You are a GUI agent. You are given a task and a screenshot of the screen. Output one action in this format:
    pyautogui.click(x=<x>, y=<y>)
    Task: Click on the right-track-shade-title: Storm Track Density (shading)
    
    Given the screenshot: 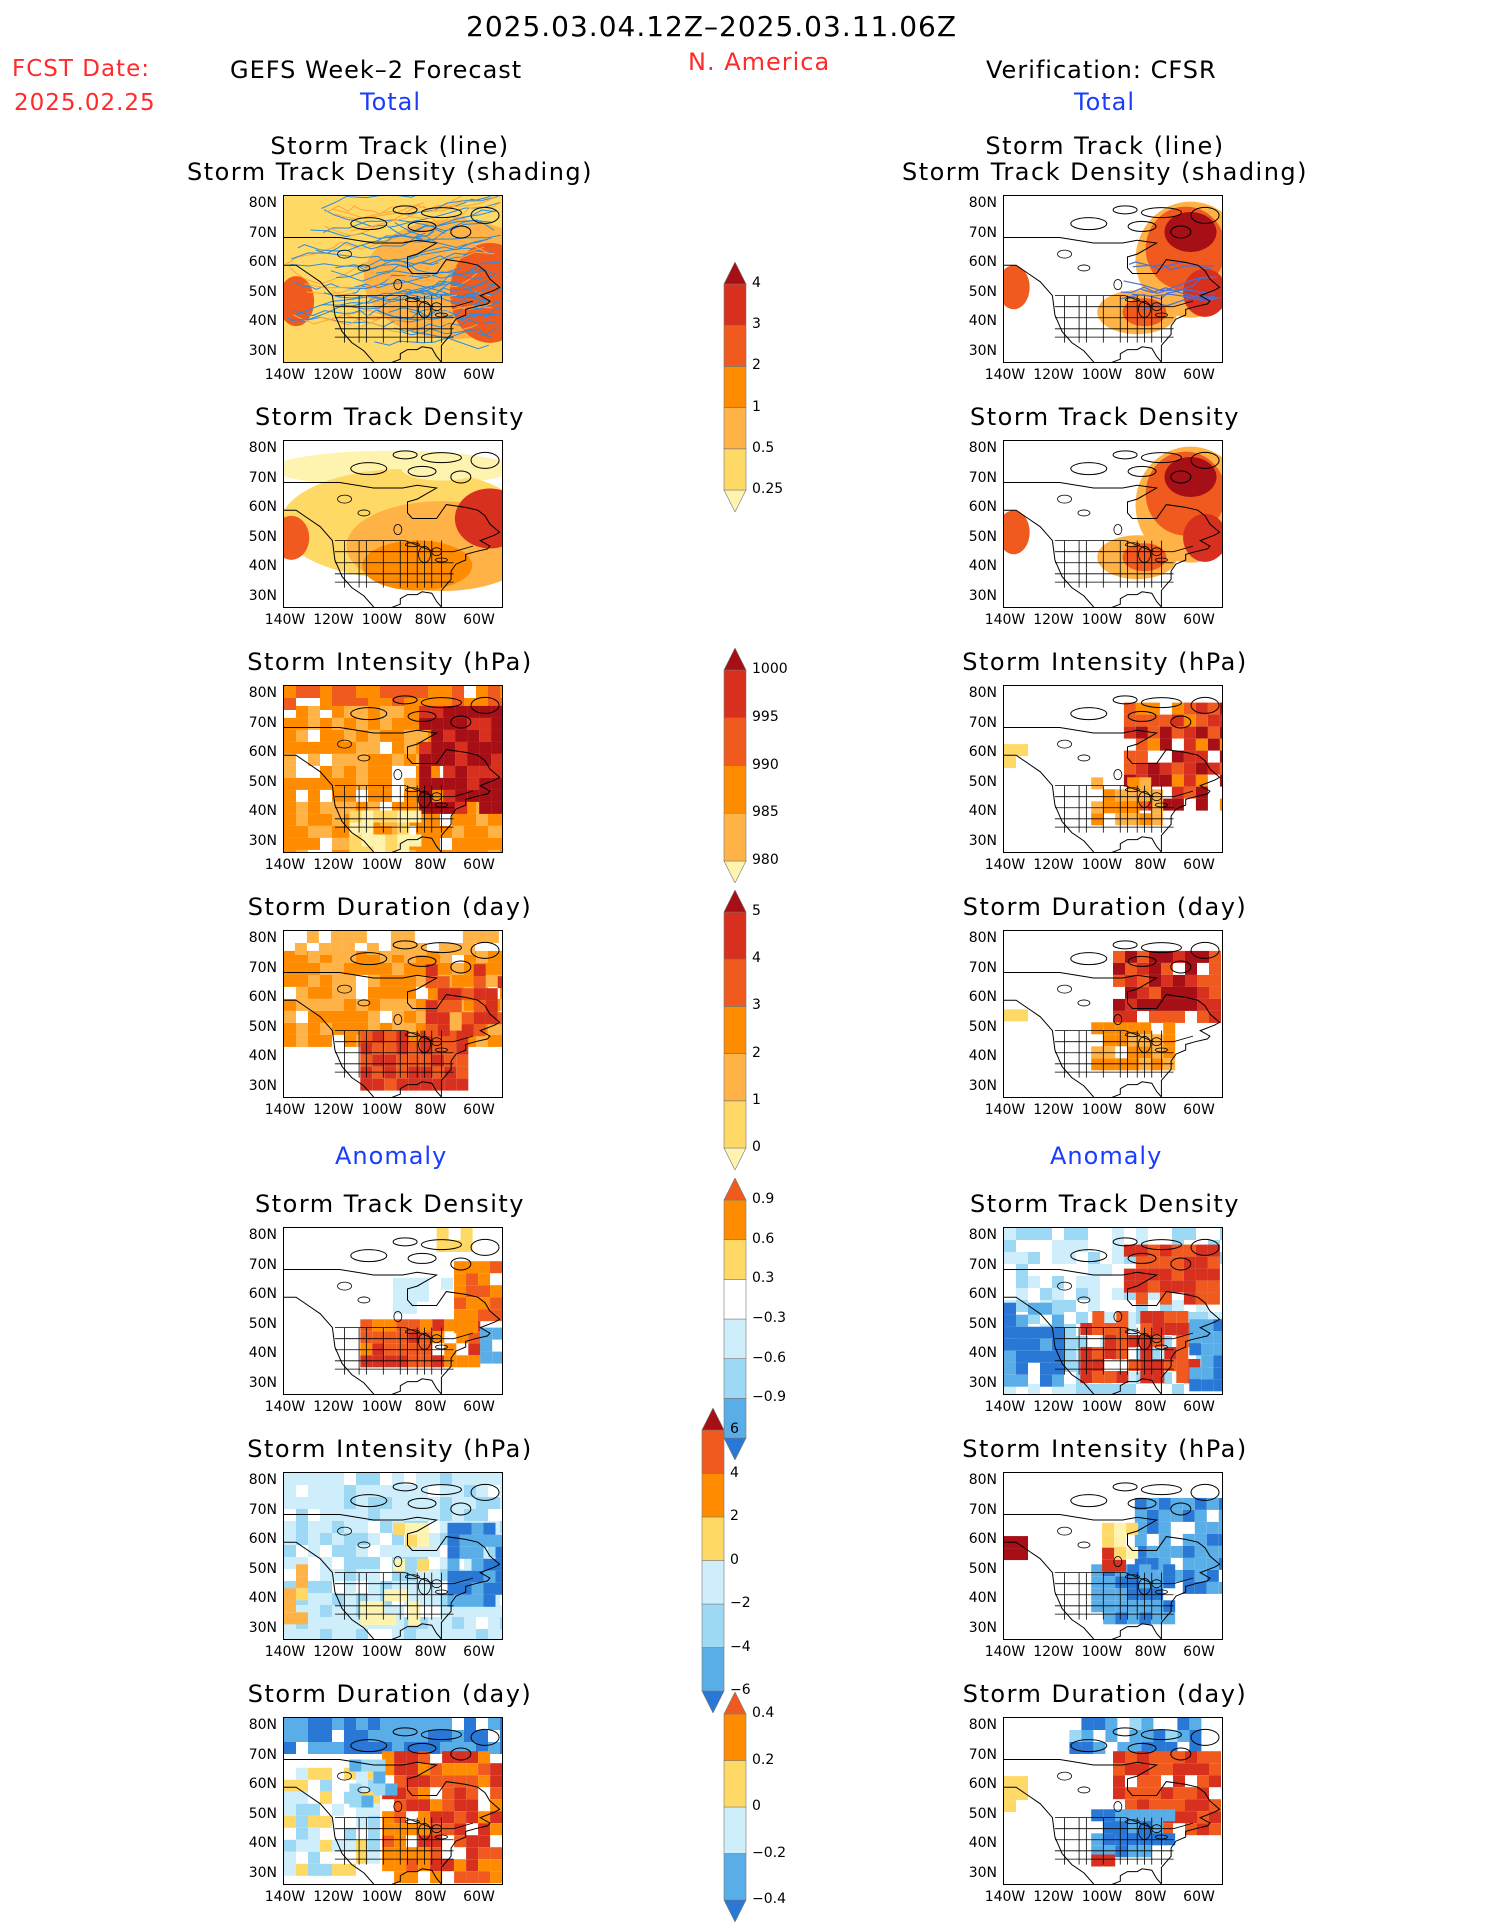 What is the action you would take?
    pyautogui.click(x=1105, y=172)
    